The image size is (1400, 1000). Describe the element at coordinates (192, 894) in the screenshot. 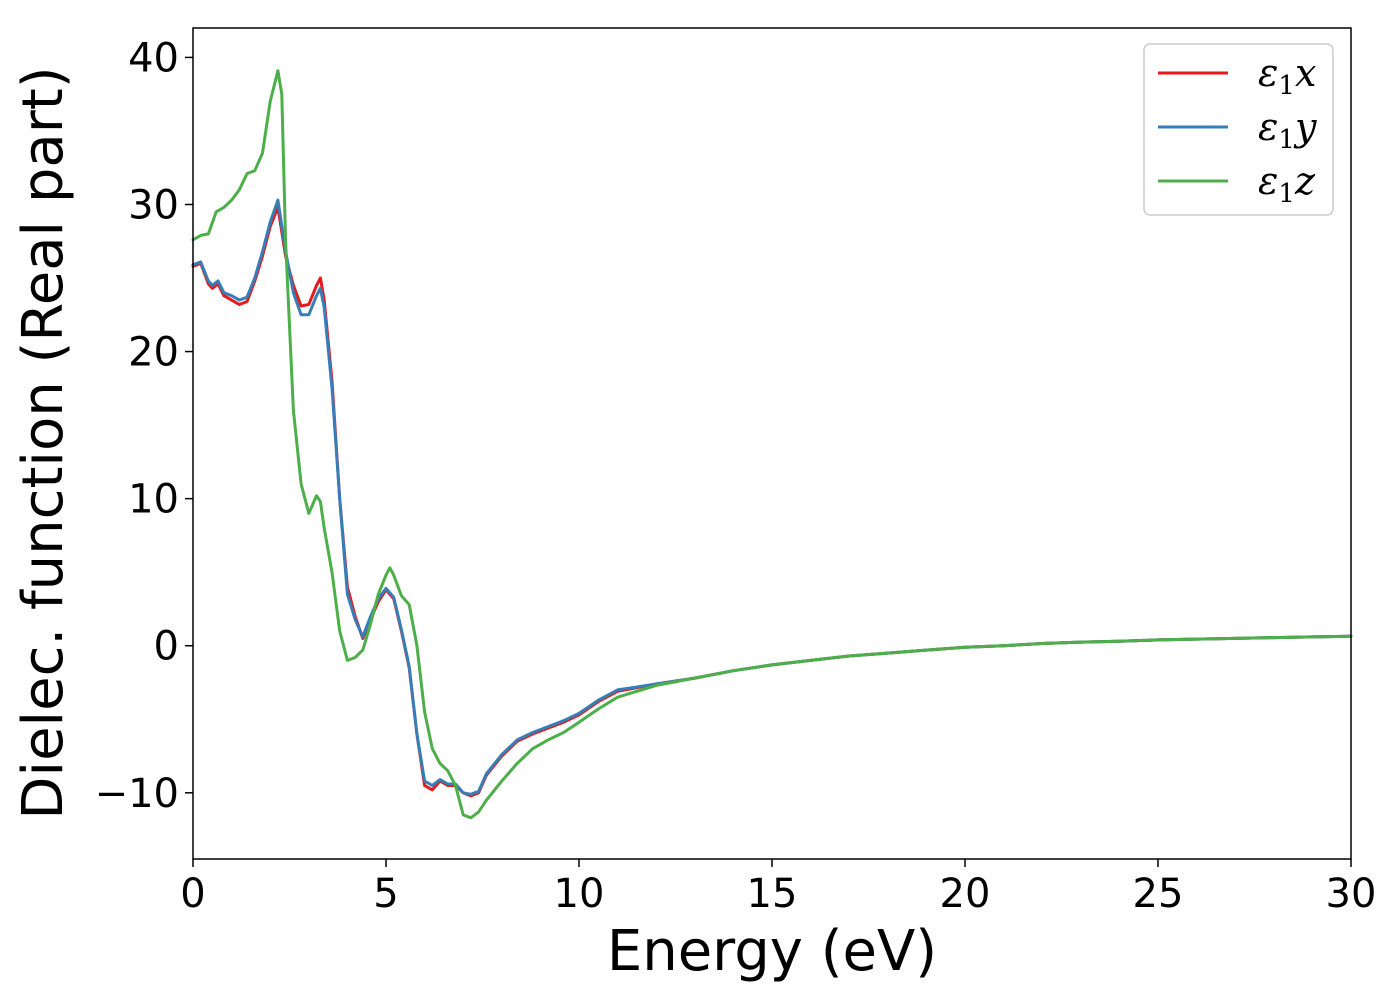

I see `x-tick-label: 0` at that location.